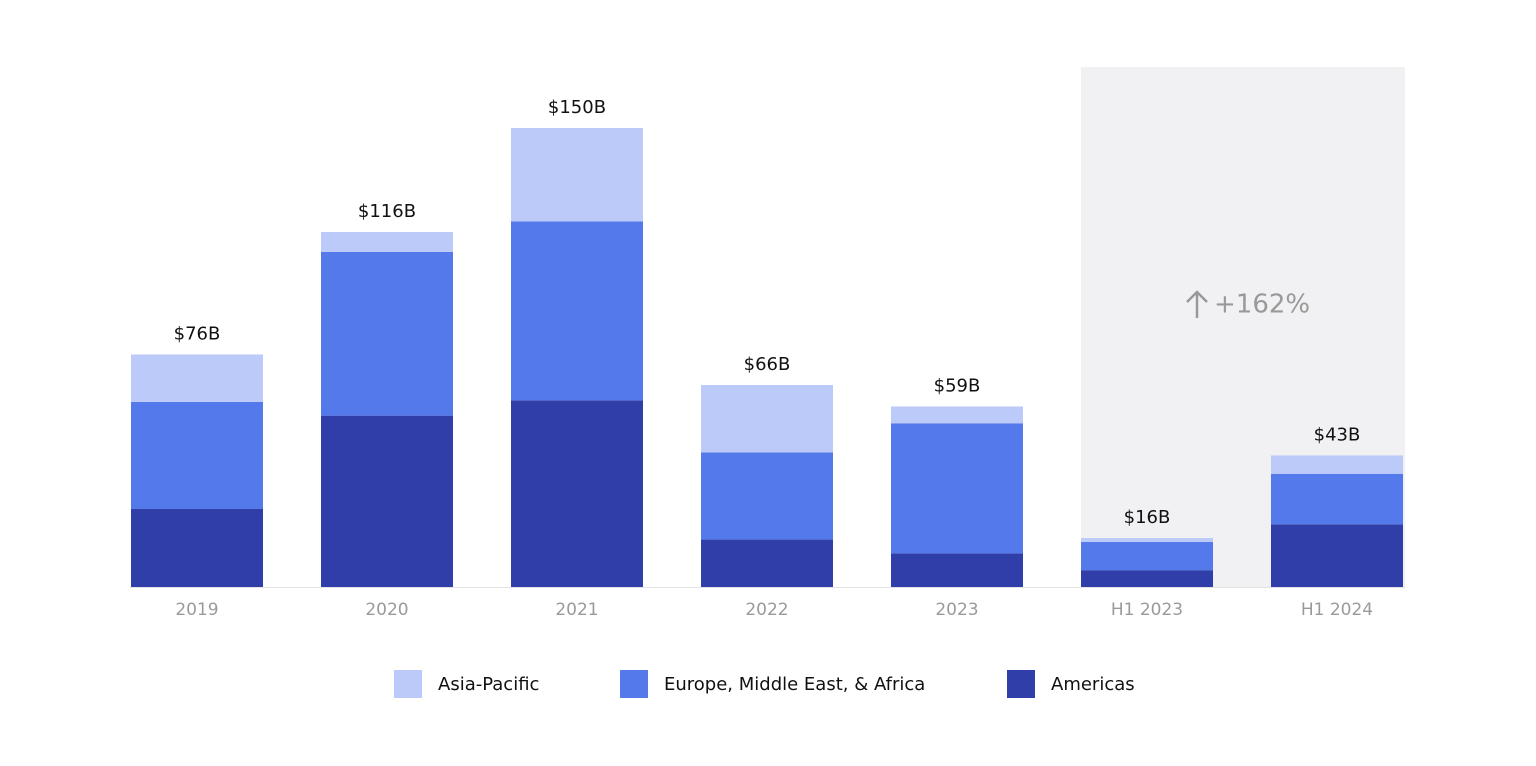 The image size is (1536, 766). Describe the element at coordinates (1147, 517) in the screenshot. I see `total-label: $16B` at that location.